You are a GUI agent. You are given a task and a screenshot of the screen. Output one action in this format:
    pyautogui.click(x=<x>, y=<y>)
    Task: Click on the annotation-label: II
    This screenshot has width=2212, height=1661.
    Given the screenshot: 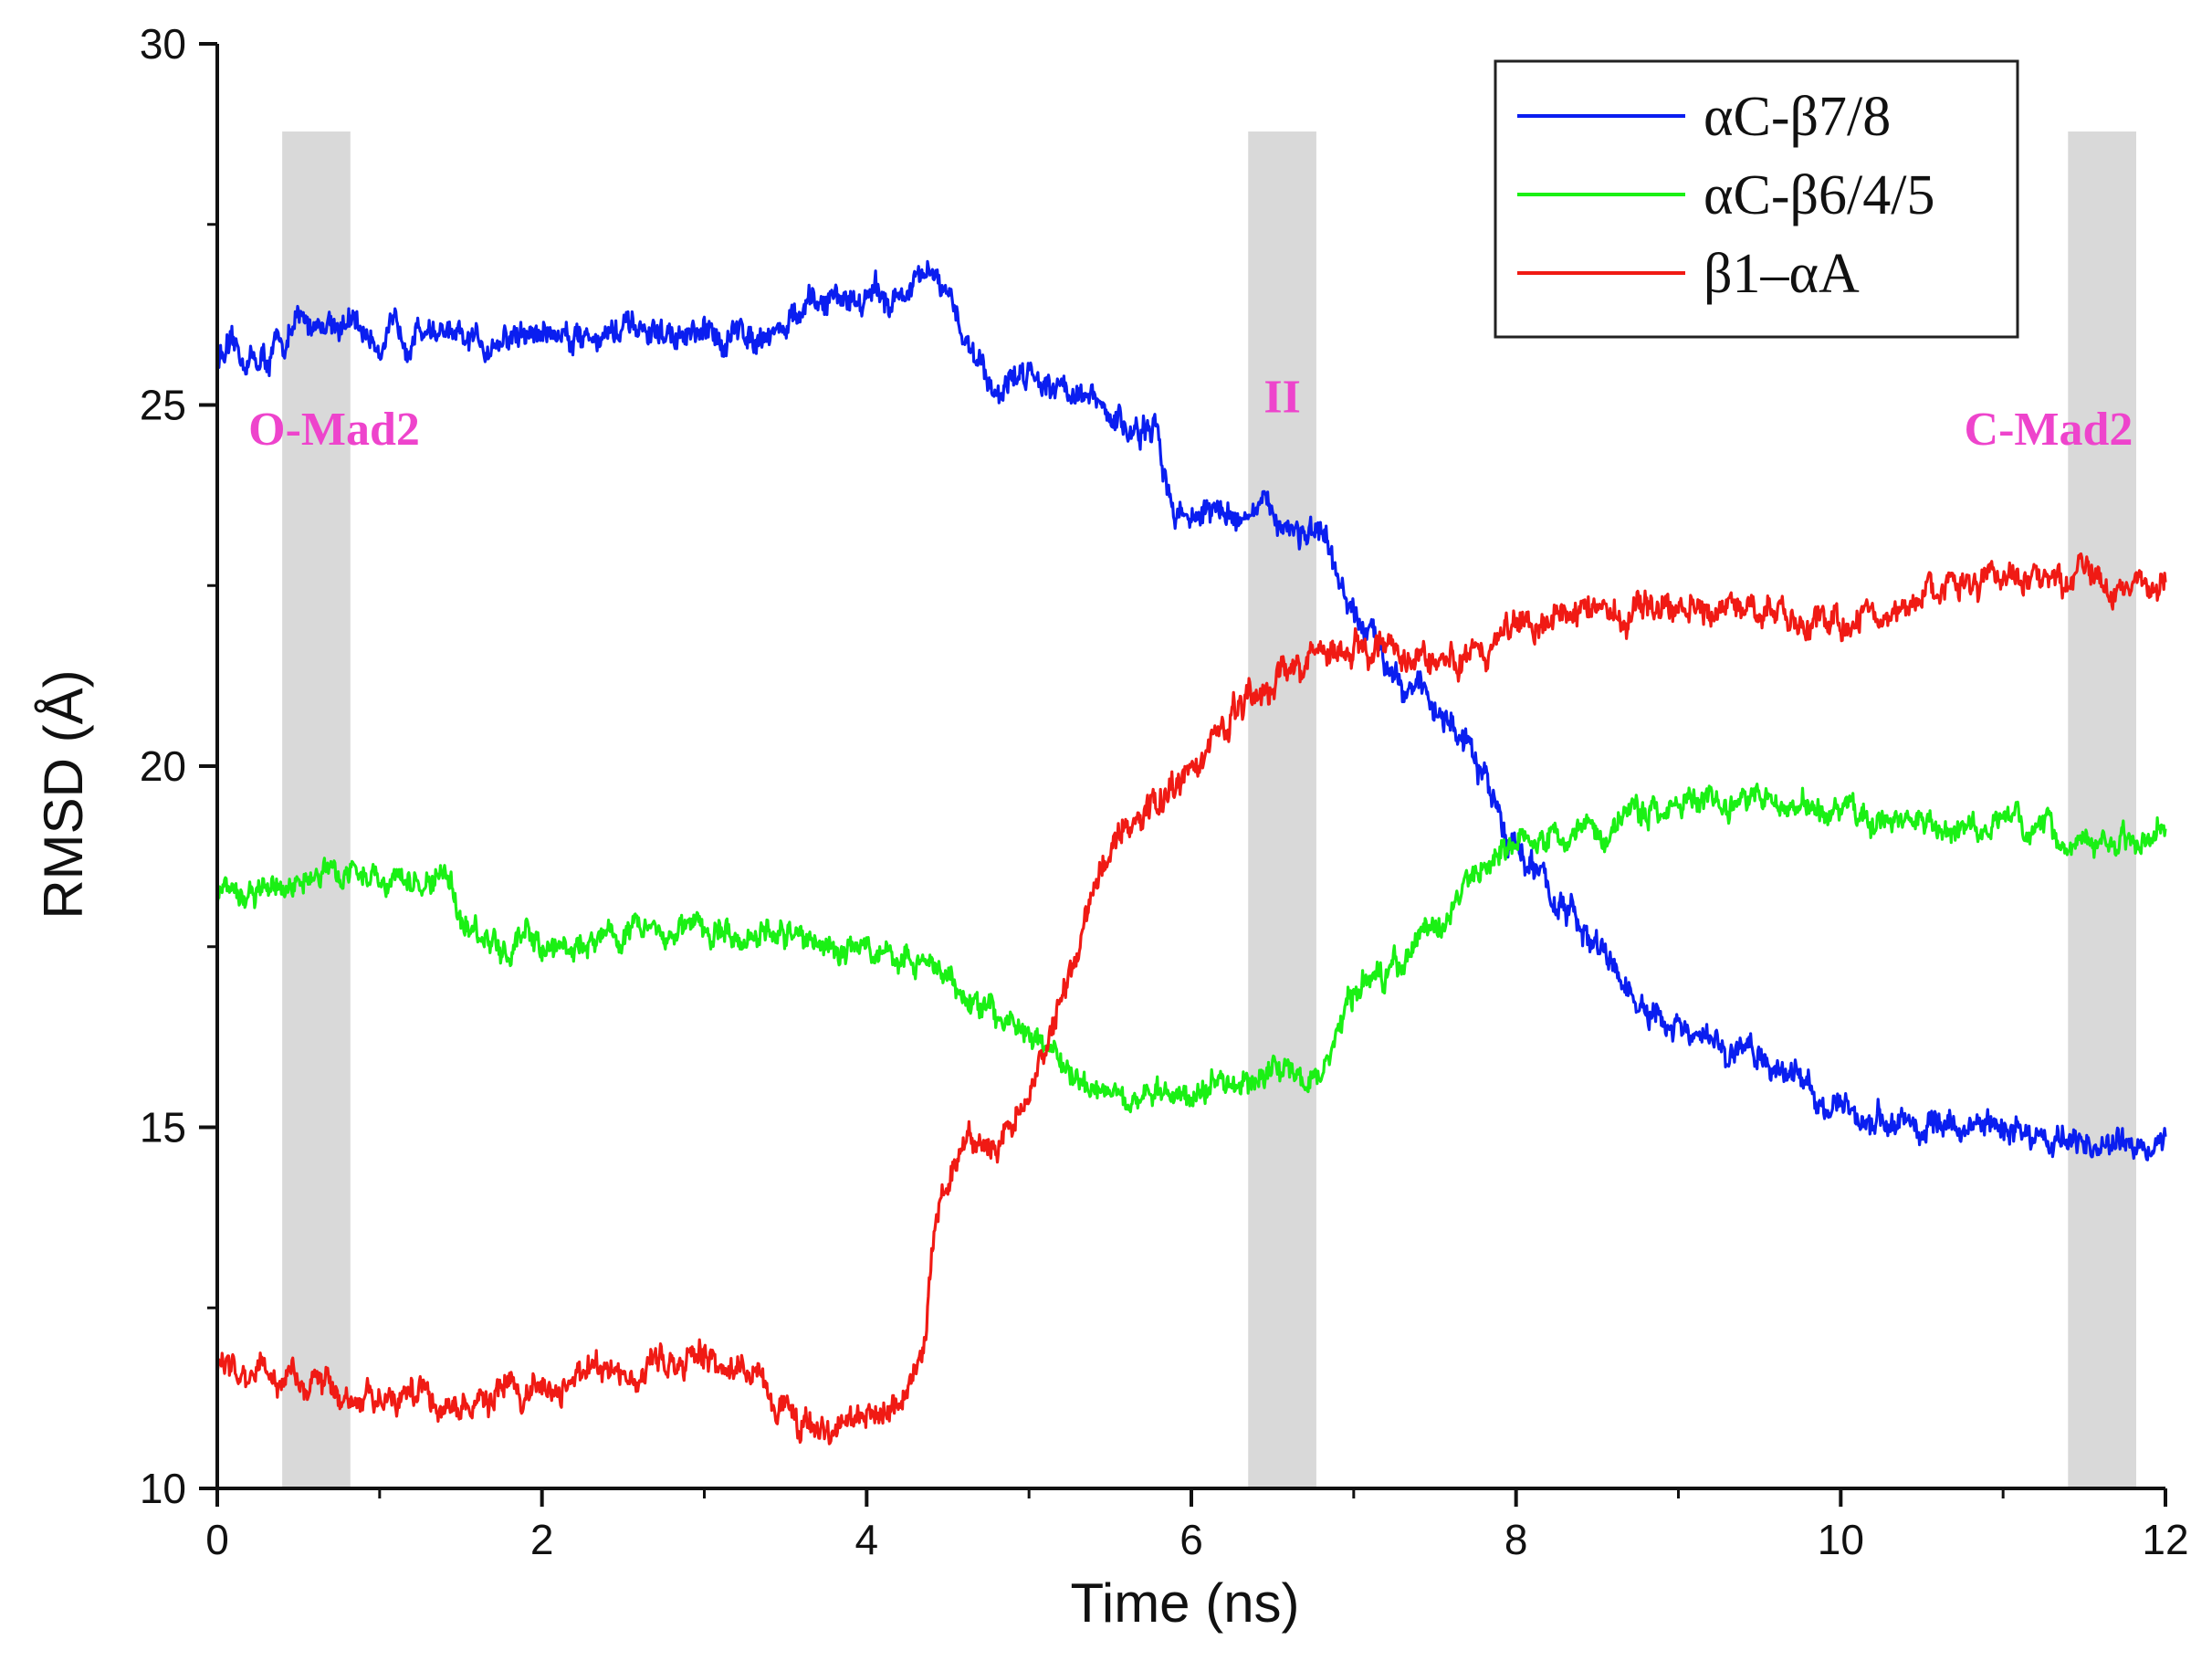 What is the action you would take?
    pyautogui.click(x=1281, y=397)
    